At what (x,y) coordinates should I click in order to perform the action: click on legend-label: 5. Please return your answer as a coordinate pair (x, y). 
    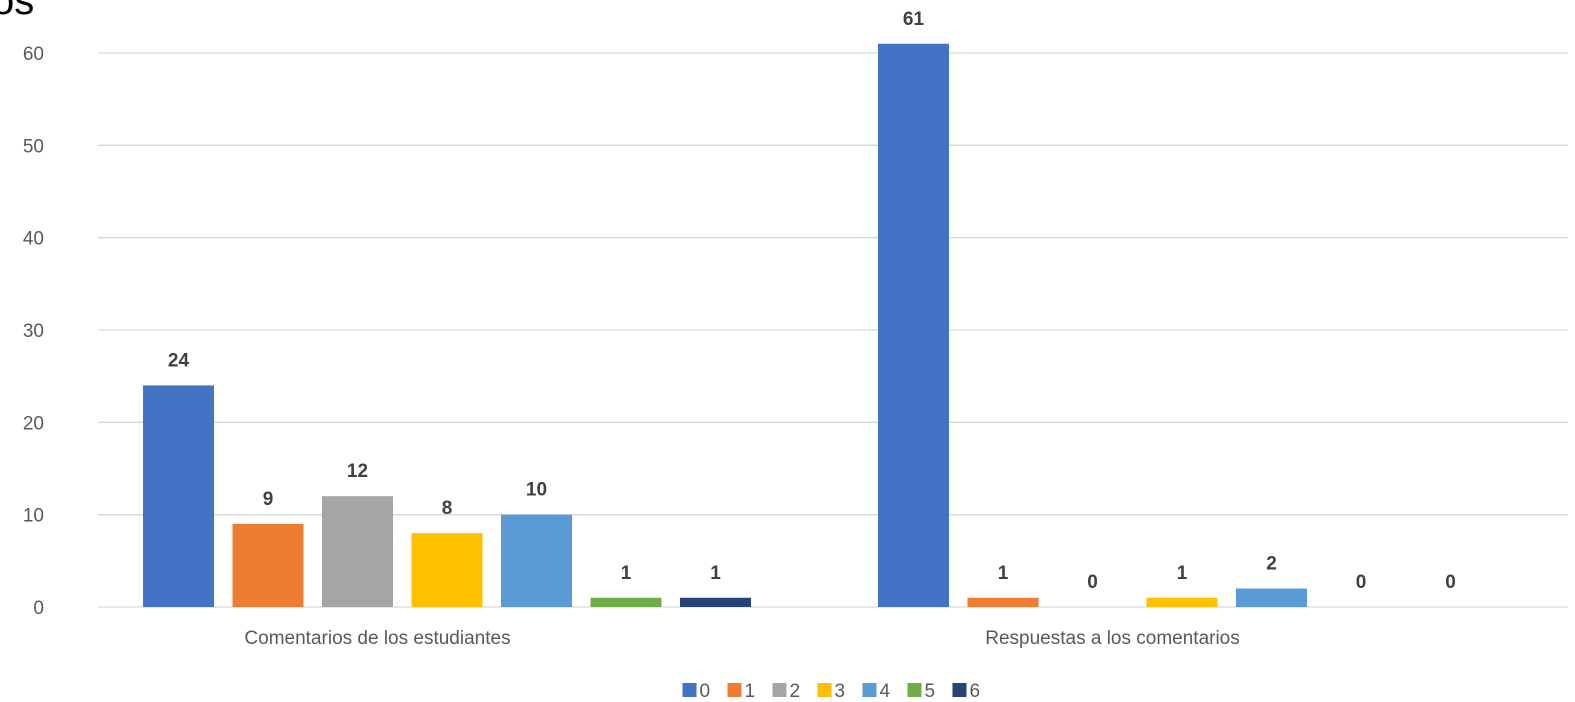
    Looking at the image, I should click on (930, 691).